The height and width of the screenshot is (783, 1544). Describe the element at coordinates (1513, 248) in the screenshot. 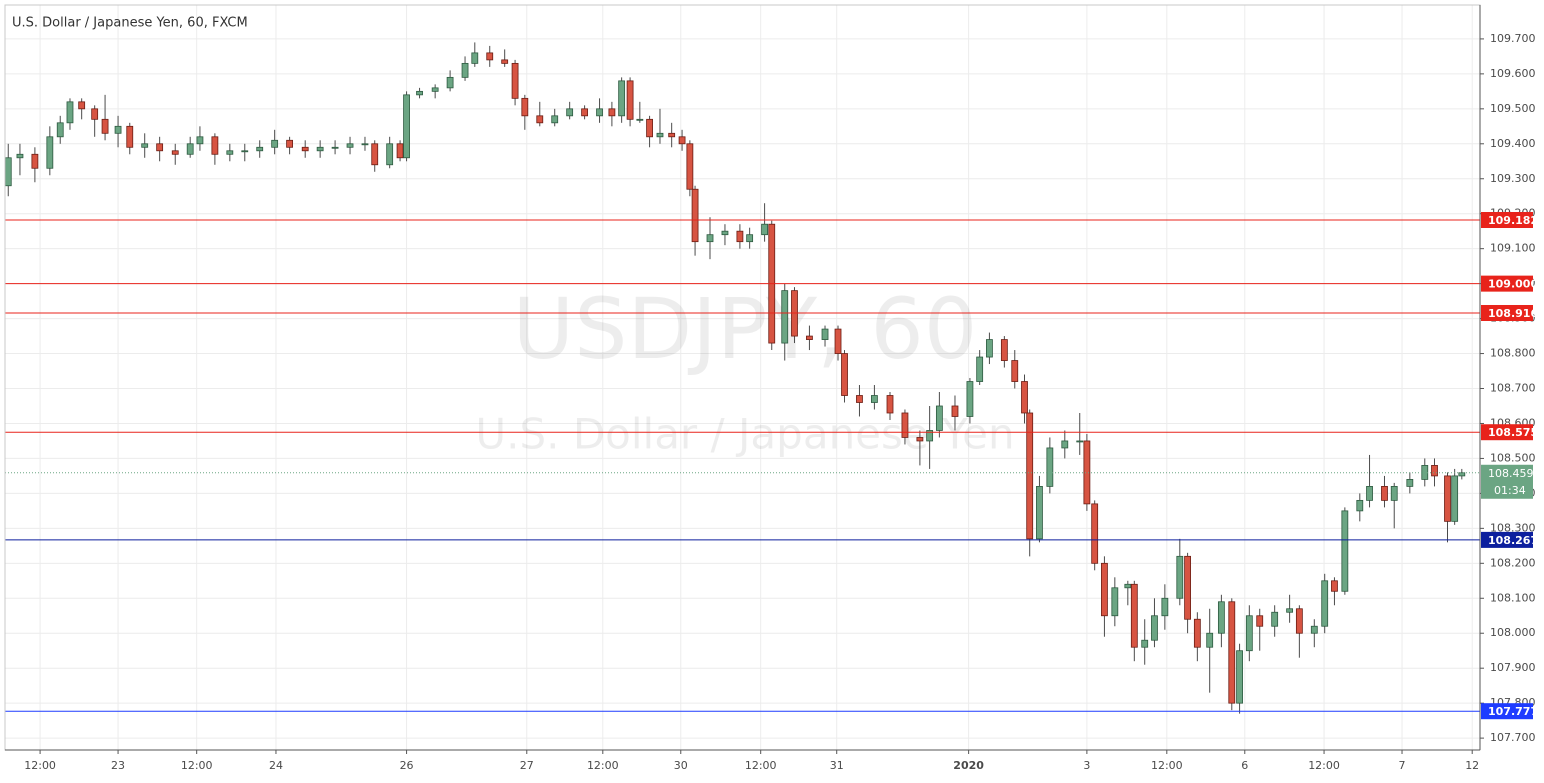

I see `y-tick-label: 109.100` at that location.